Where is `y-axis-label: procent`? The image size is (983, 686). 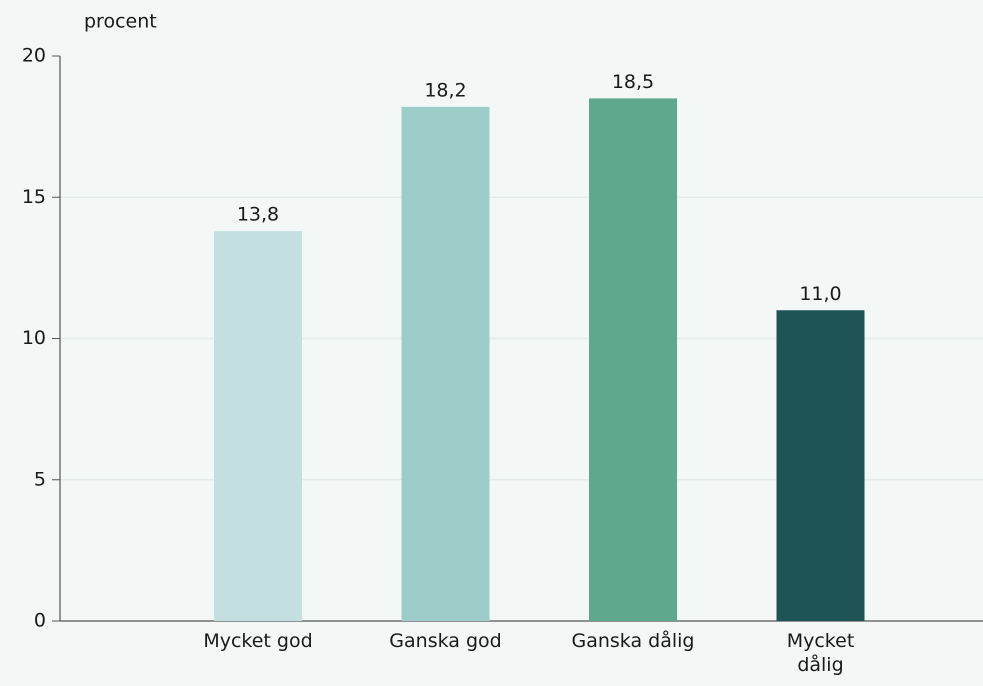 y-axis-label: procent is located at coordinates (120, 22).